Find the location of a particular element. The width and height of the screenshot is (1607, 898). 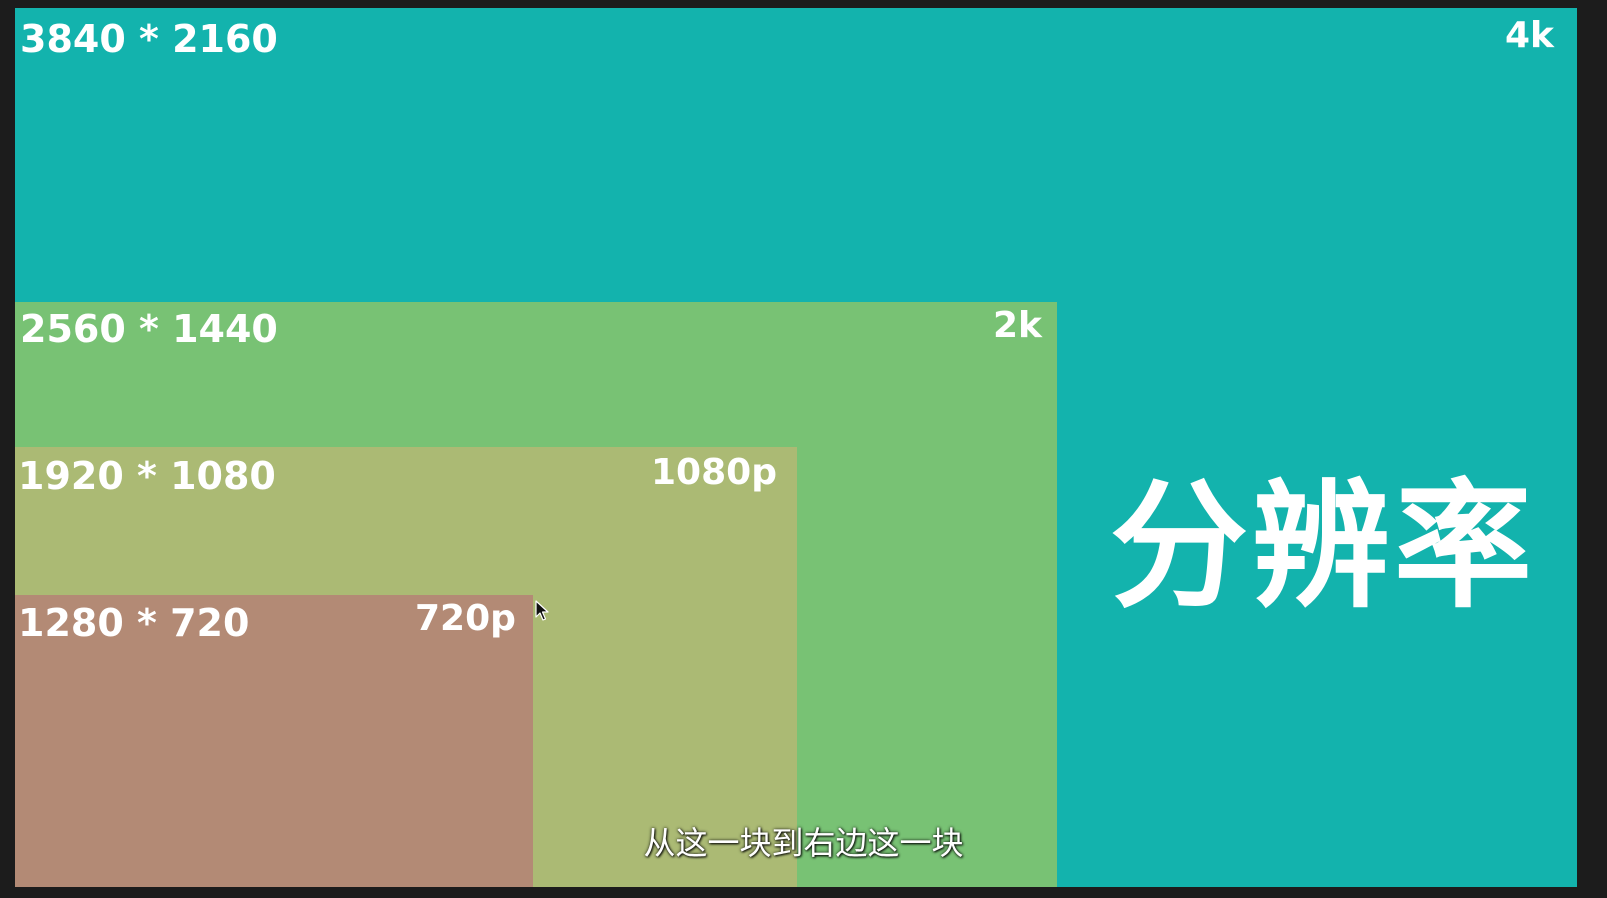

mouse-pointer-icon is located at coordinates (542, 610).